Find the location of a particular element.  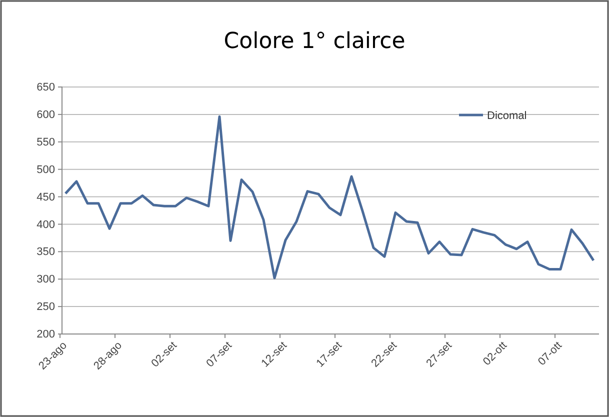

y-tick-label: 400 is located at coordinates (45, 224).